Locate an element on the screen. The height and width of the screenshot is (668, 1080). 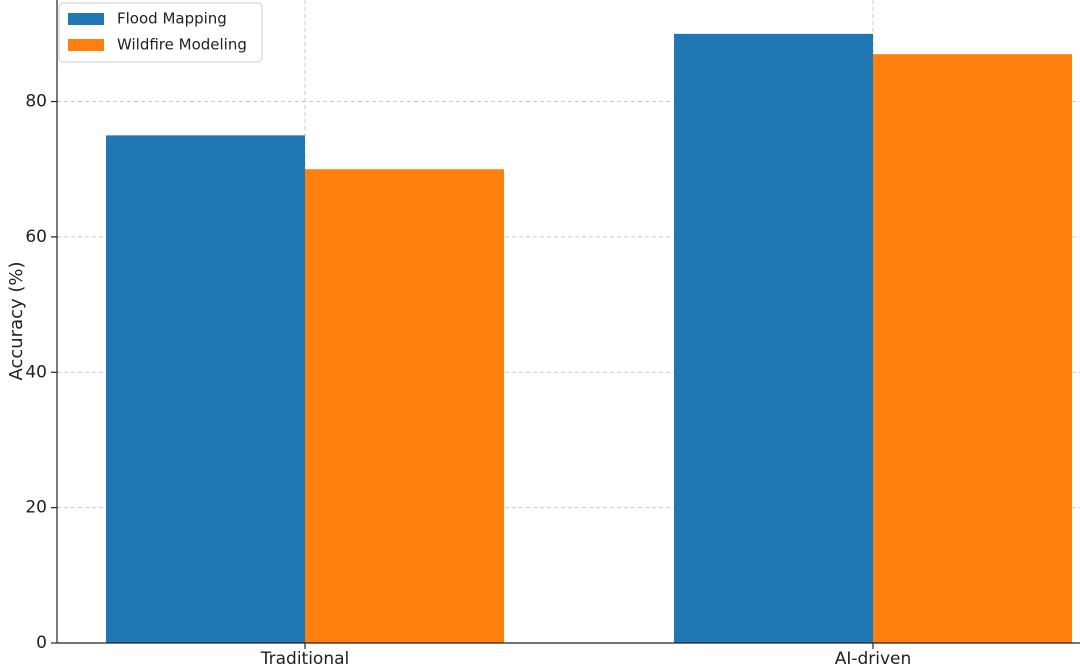
y-tick-label: 80 is located at coordinates (36, 102).